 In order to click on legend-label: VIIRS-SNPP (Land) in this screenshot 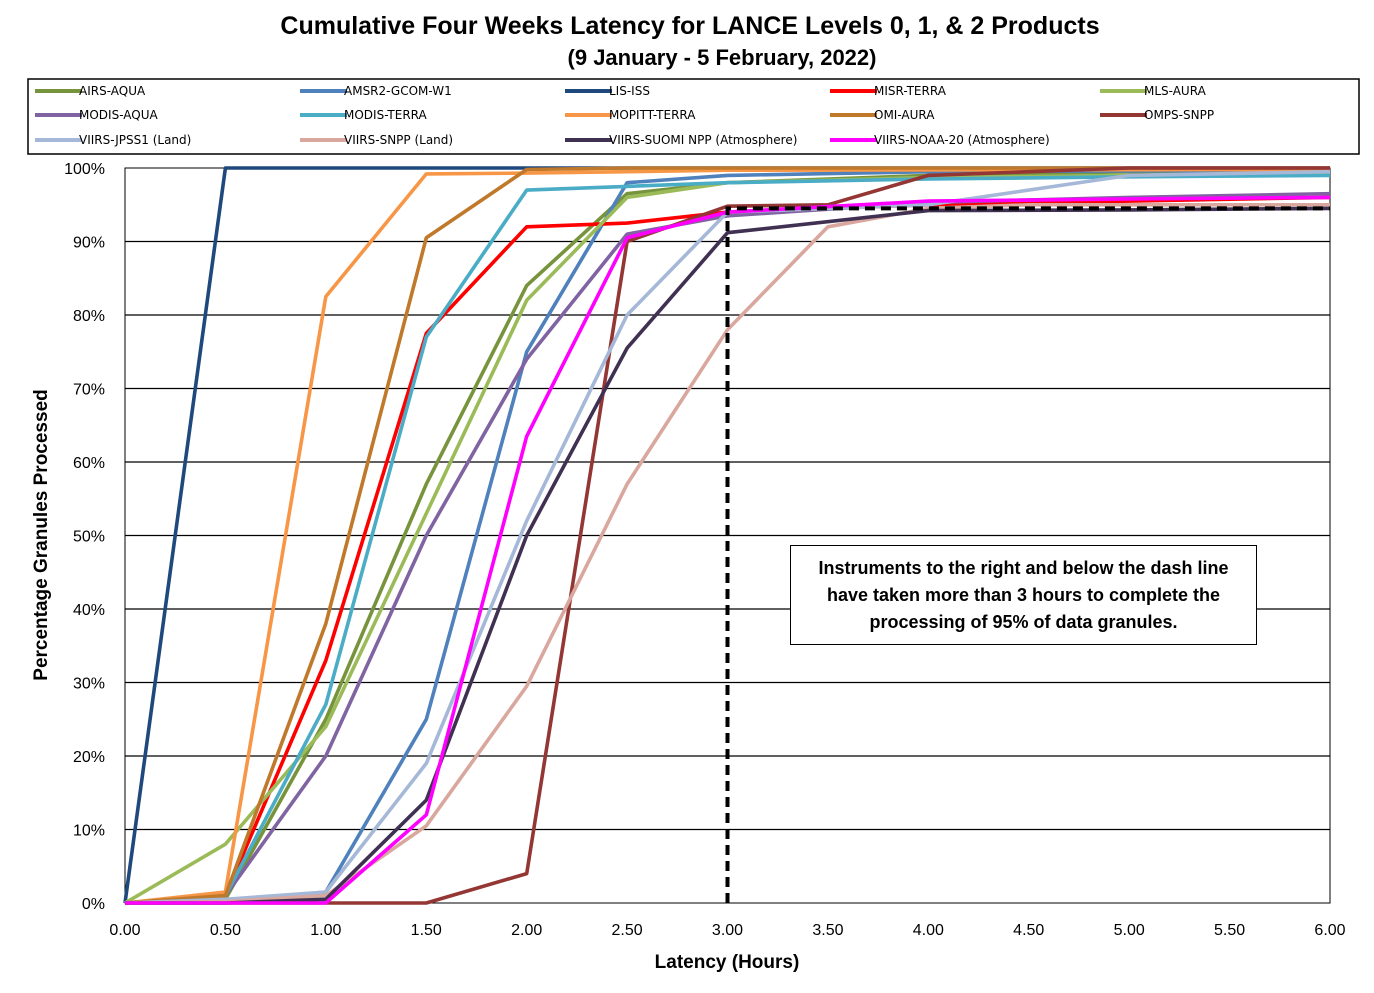, I will do `click(398, 140)`.